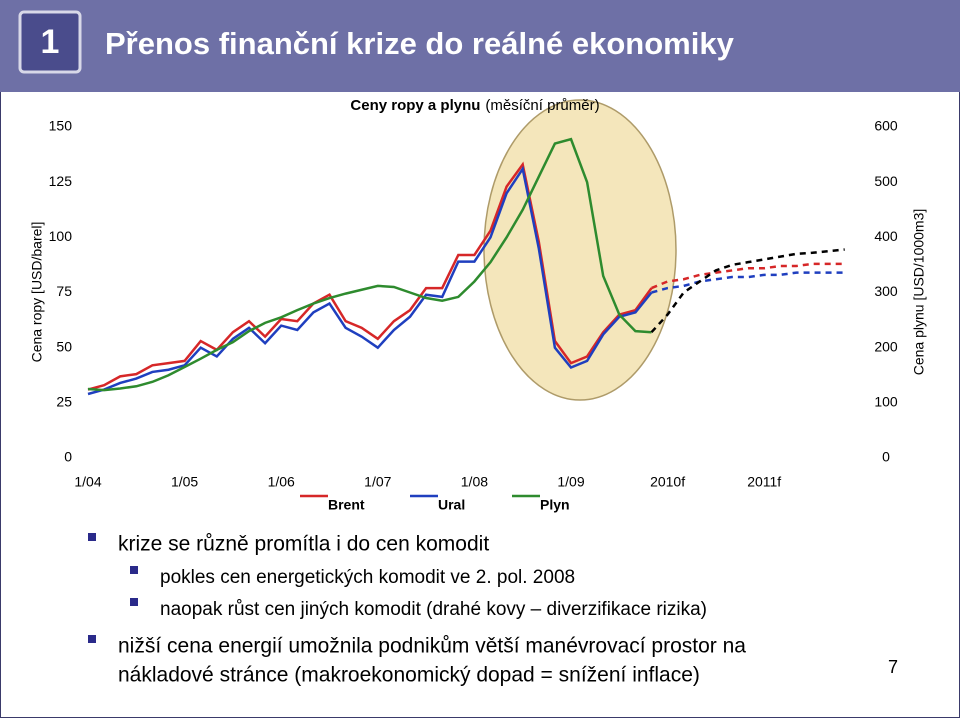  What do you see at coordinates (886, 236) in the screenshot?
I see `y2-tick-label: 400` at bounding box center [886, 236].